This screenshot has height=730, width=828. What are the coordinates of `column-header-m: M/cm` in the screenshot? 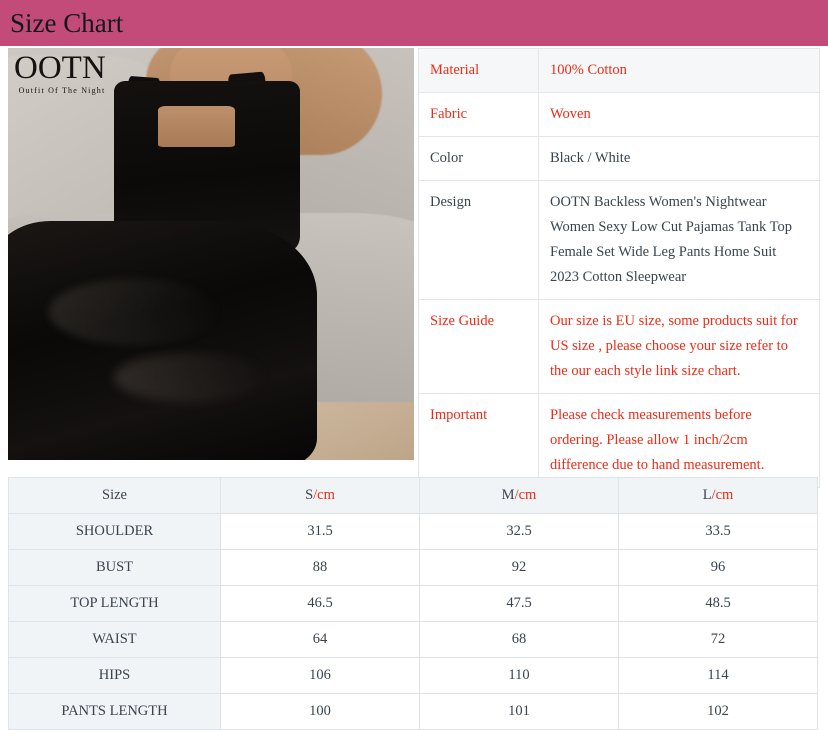 It's located at (519, 495).